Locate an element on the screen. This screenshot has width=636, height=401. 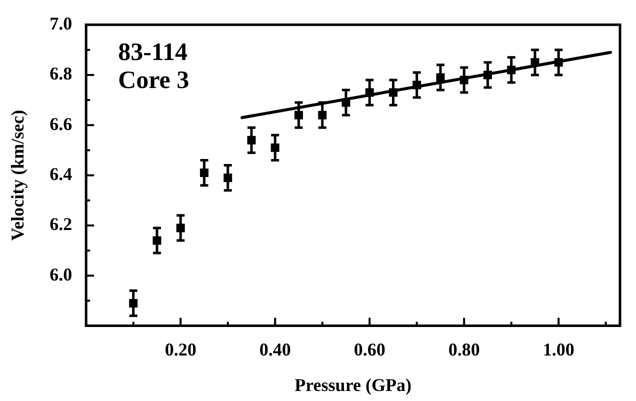
annotation: Core 3 is located at coordinates (154, 80).